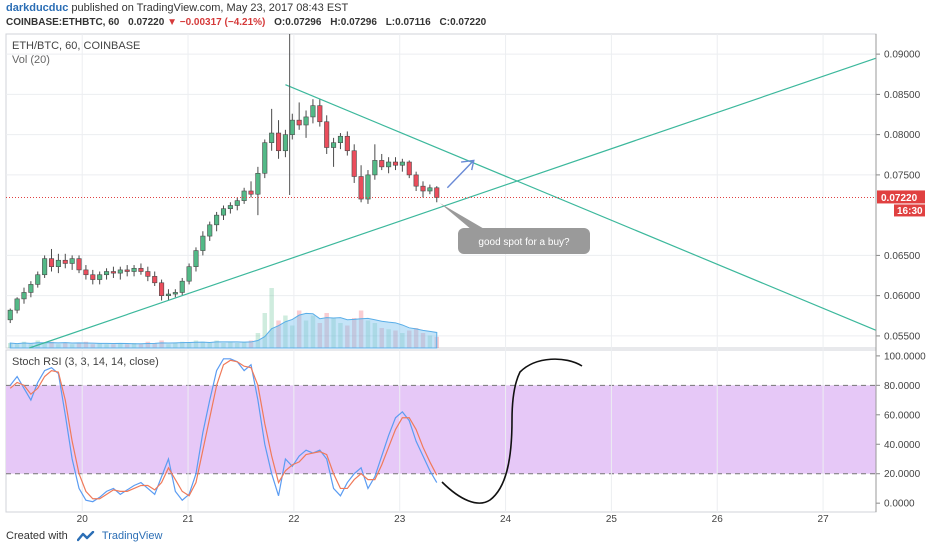  I want to click on chart-title: ETH/BTC, 60, COINBASE, so click(76, 46).